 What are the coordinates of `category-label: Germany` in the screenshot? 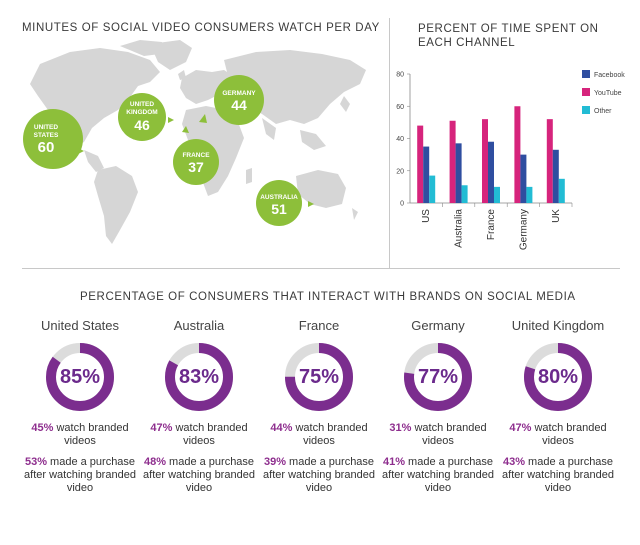 It's located at (523, 229).